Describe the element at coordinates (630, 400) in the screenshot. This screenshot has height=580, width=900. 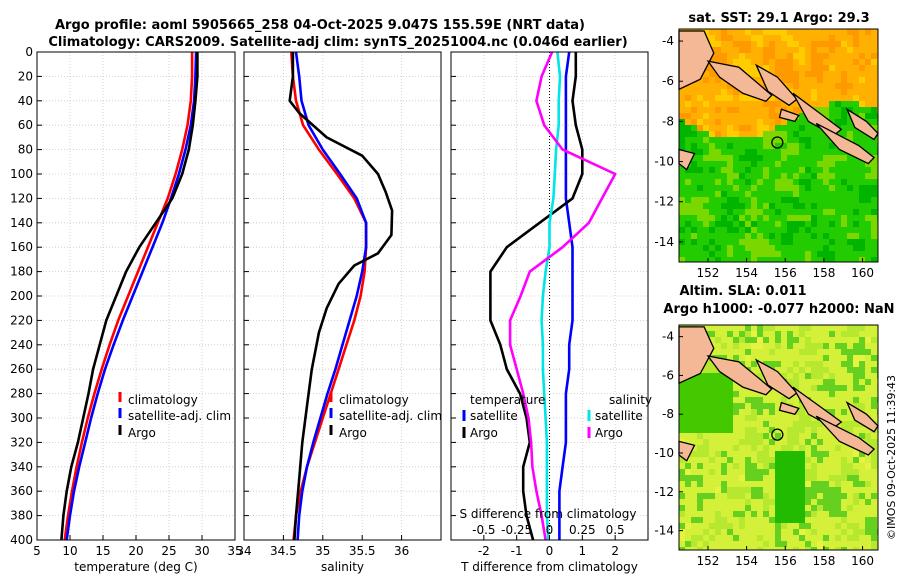
I see `legend-header-salinity: salinity` at that location.